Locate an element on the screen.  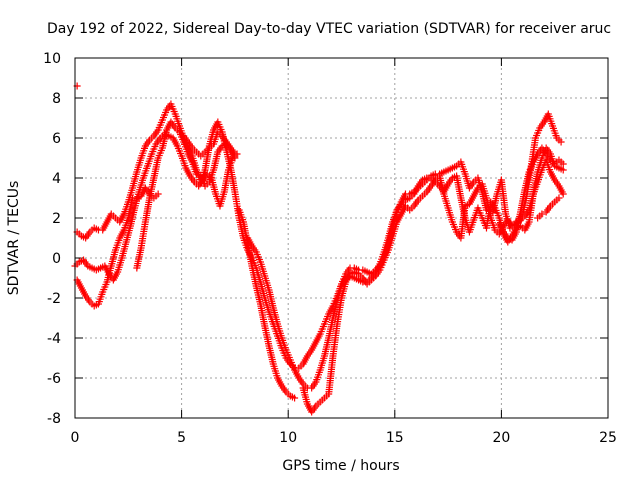
y-tick-label: 8 is located at coordinates (56, 99).